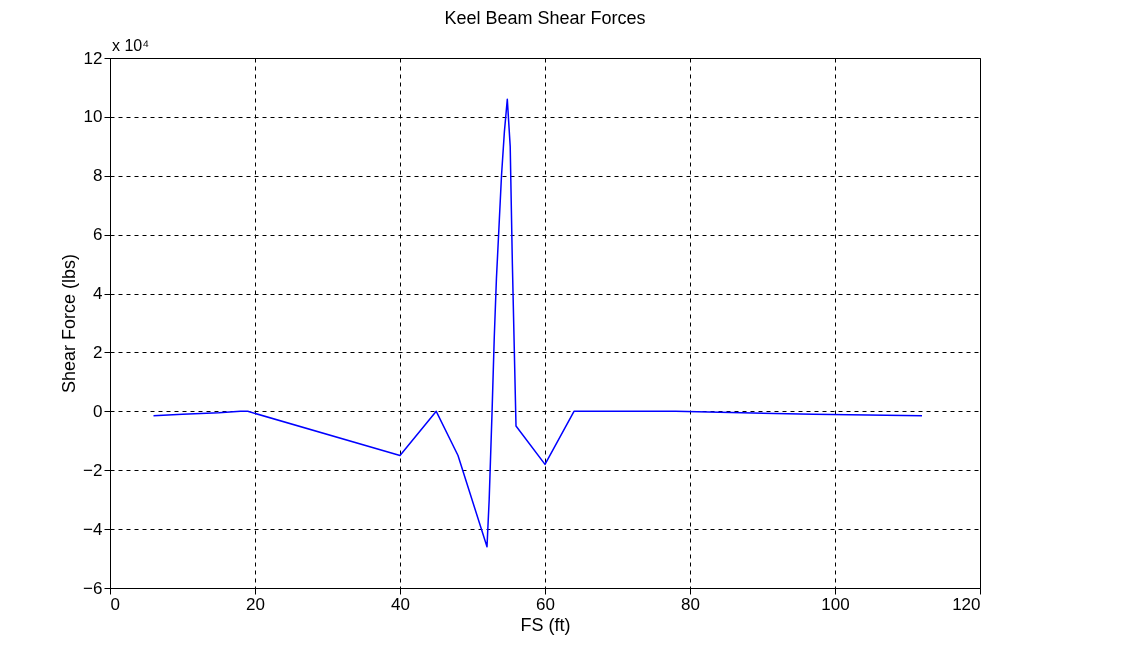 Image resolution: width=1125 pixels, height=647 pixels. I want to click on y-tick-label: 6, so click(98, 235).